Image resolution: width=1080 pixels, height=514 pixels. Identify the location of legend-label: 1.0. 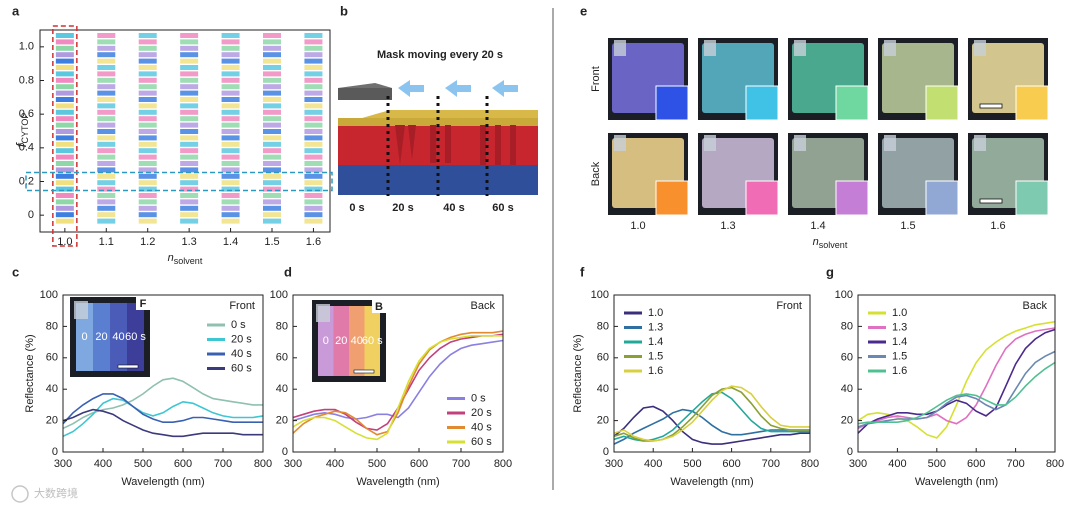
(899, 313).